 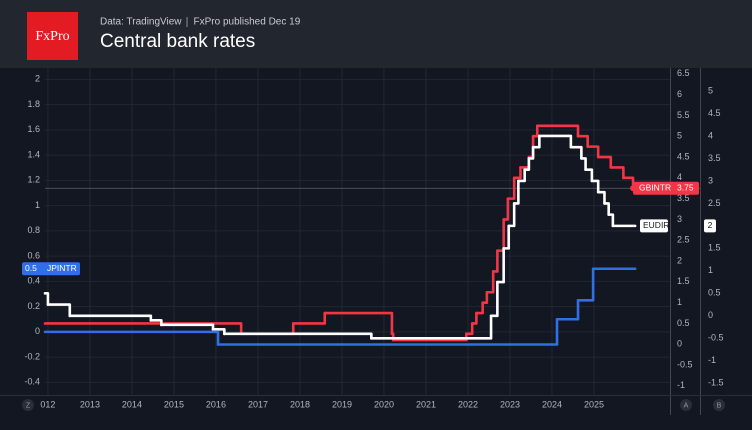 What do you see at coordinates (32, 382) in the screenshot?
I see `y-tick-label: -0.4` at bounding box center [32, 382].